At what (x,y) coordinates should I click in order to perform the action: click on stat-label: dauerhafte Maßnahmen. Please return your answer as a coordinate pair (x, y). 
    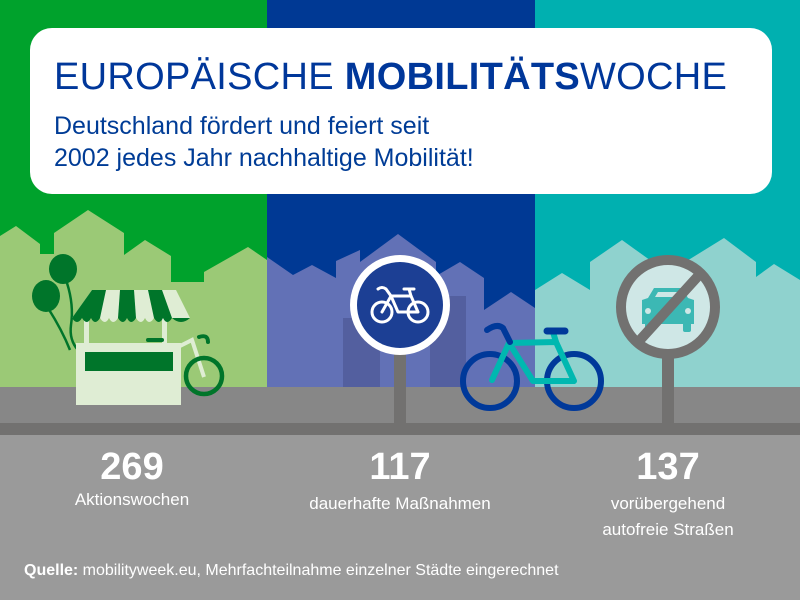
    Looking at the image, I should click on (400, 503).